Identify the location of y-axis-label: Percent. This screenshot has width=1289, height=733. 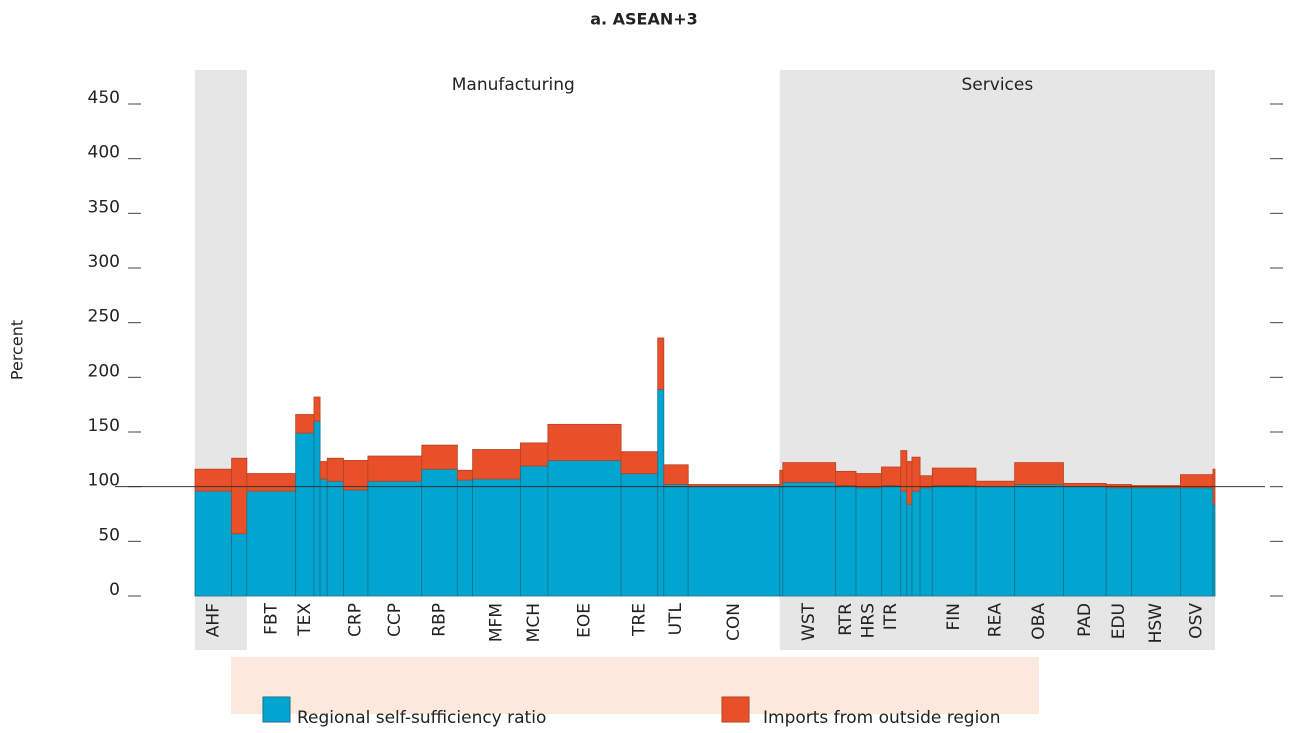
(17, 350).